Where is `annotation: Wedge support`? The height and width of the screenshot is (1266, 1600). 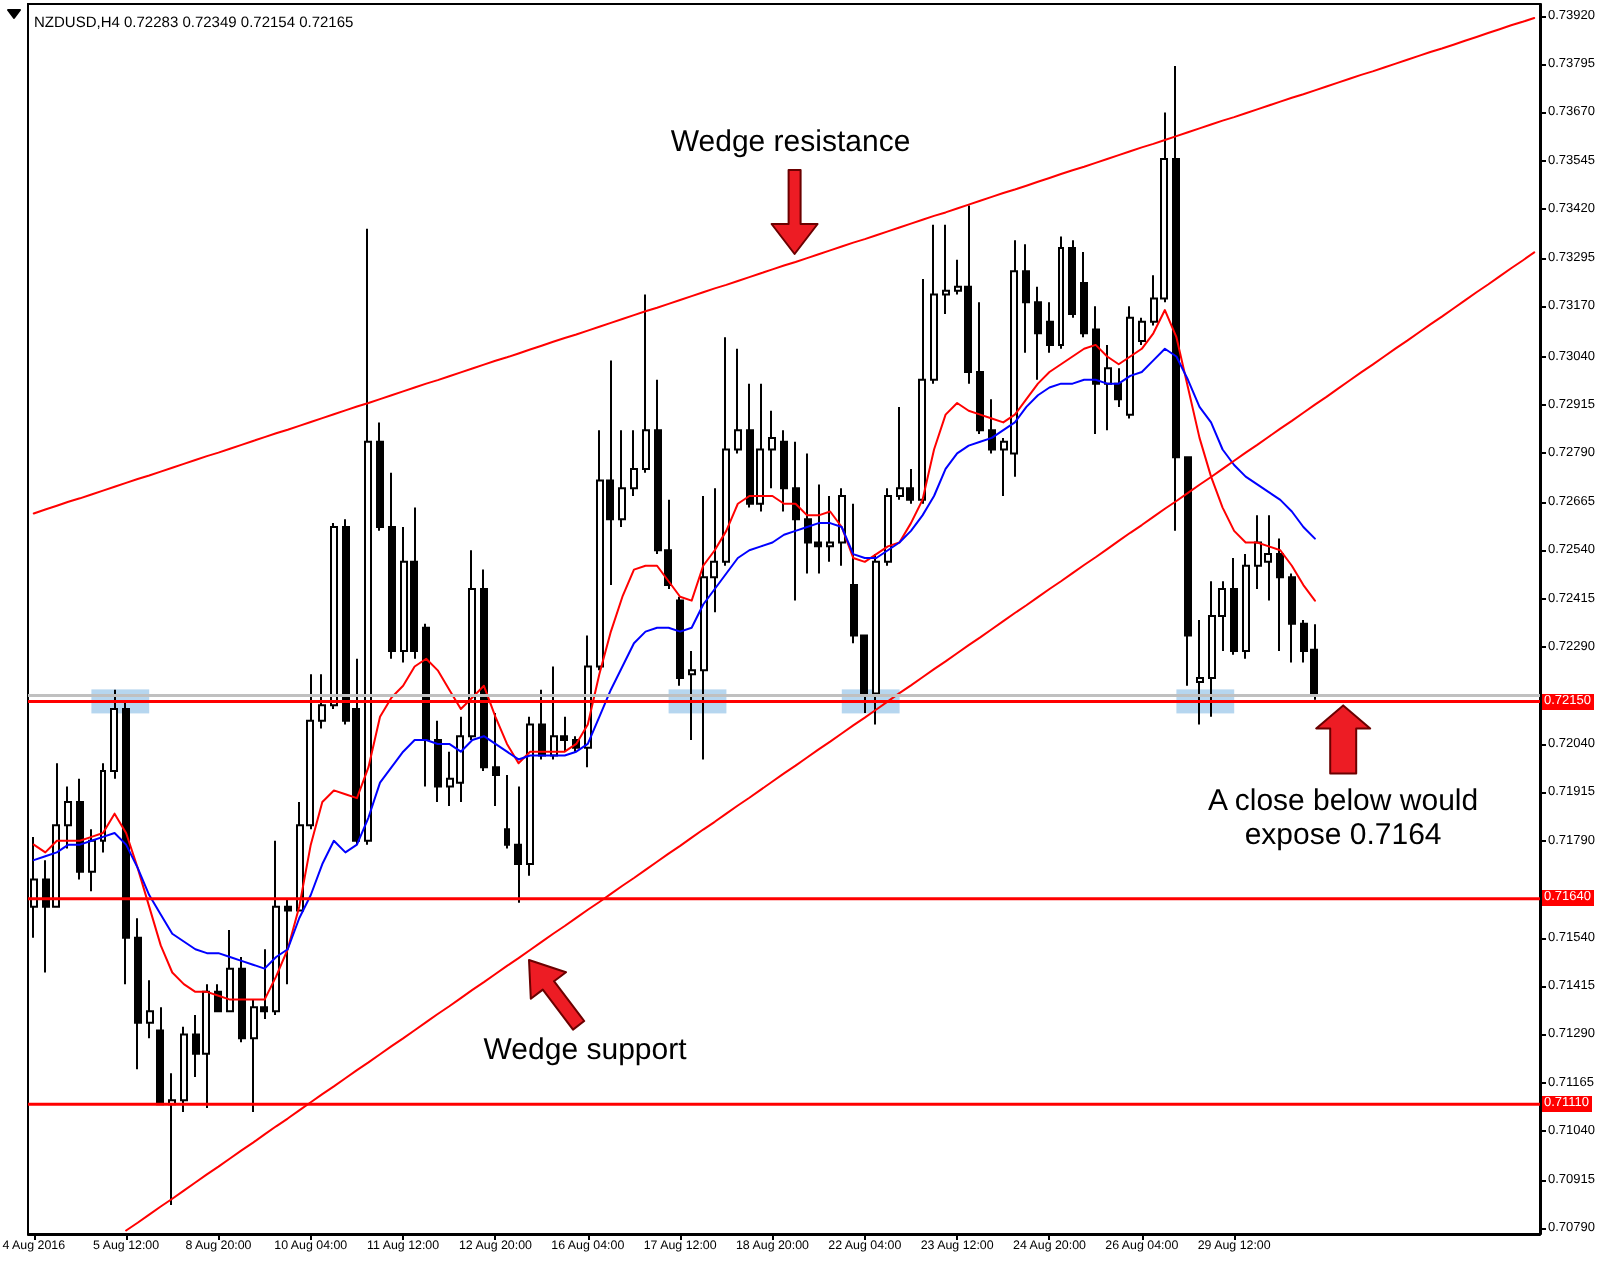 annotation: Wedge support is located at coordinates (585, 1049).